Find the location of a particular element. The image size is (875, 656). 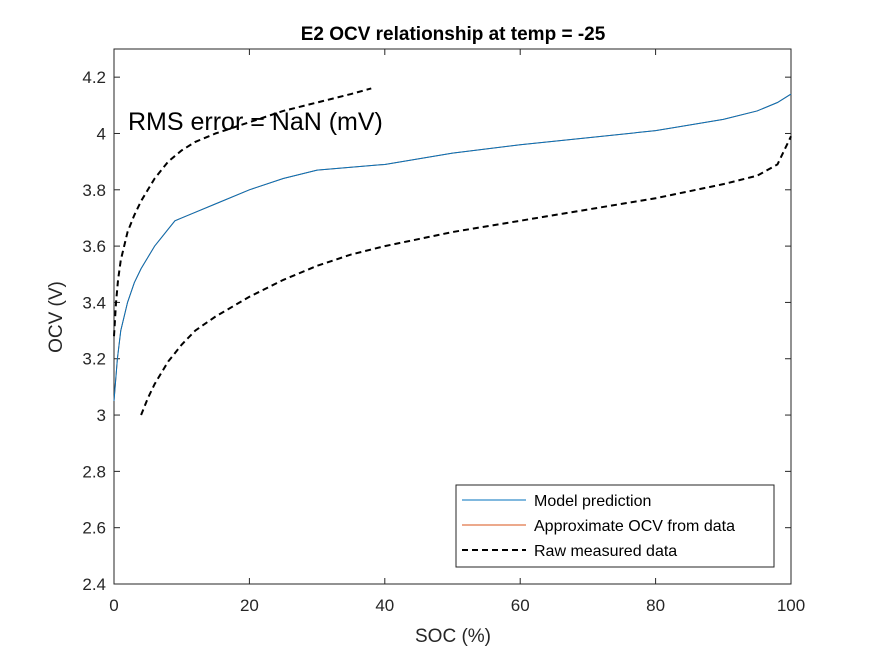

x-tick-label: 60 is located at coordinates (520, 605).